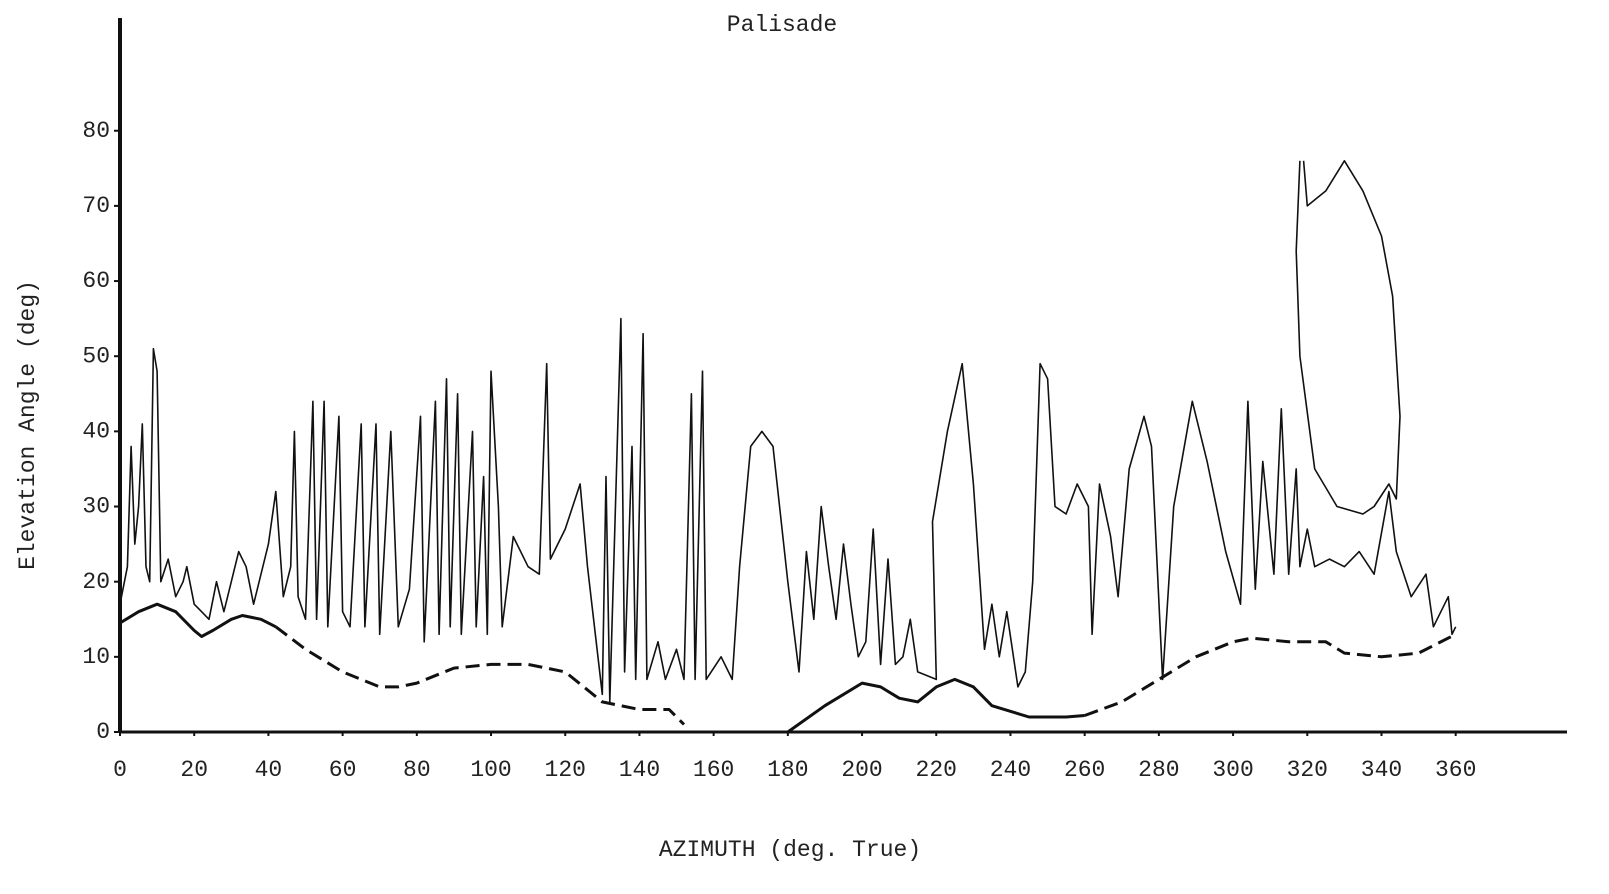  What do you see at coordinates (194, 770) in the screenshot?
I see `x-tick-label: 20` at bounding box center [194, 770].